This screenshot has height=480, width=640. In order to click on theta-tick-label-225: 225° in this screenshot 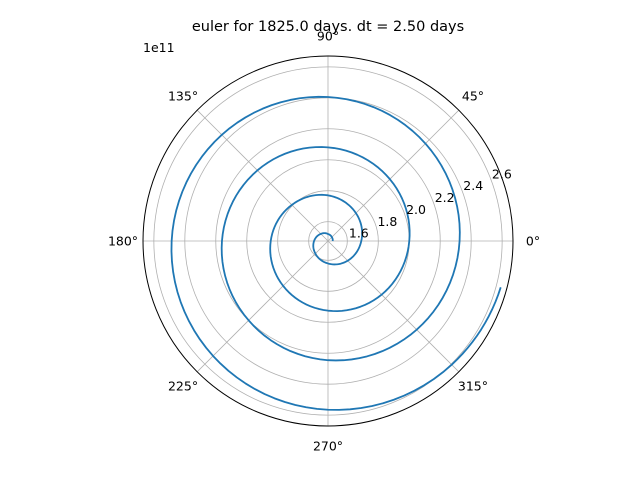, I will do `click(183, 385)`.